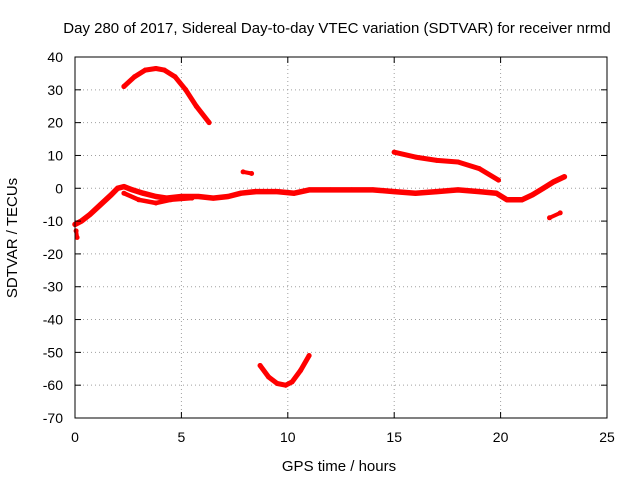 Image resolution: width=640 pixels, height=480 pixels. Describe the element at coordinates (607, 437) in the screenshot. I see `x-tick-label: 25` at that location.